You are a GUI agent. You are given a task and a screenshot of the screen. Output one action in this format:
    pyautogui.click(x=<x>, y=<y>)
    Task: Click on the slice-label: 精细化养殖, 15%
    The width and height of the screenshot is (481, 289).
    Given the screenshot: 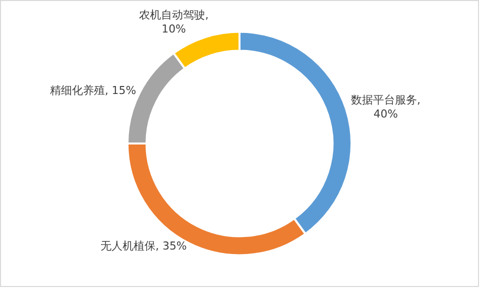 What is the action you would take?
    pyautogui.click(x=93, y=90)
    